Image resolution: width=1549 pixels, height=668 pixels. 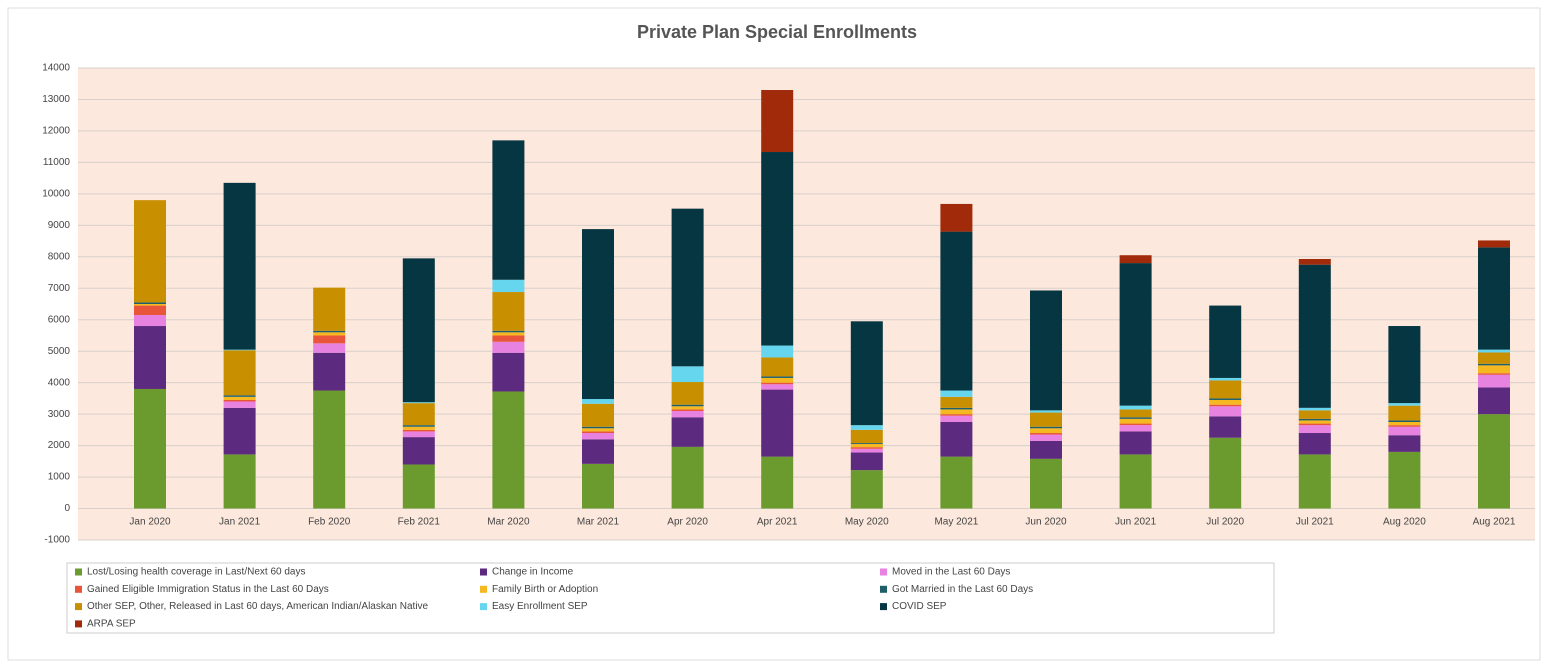 What do you see at coordinates (508, 522) in the screenshot?
I see `x-tick-label: Mar 2020` at bounding box center [508, 522].